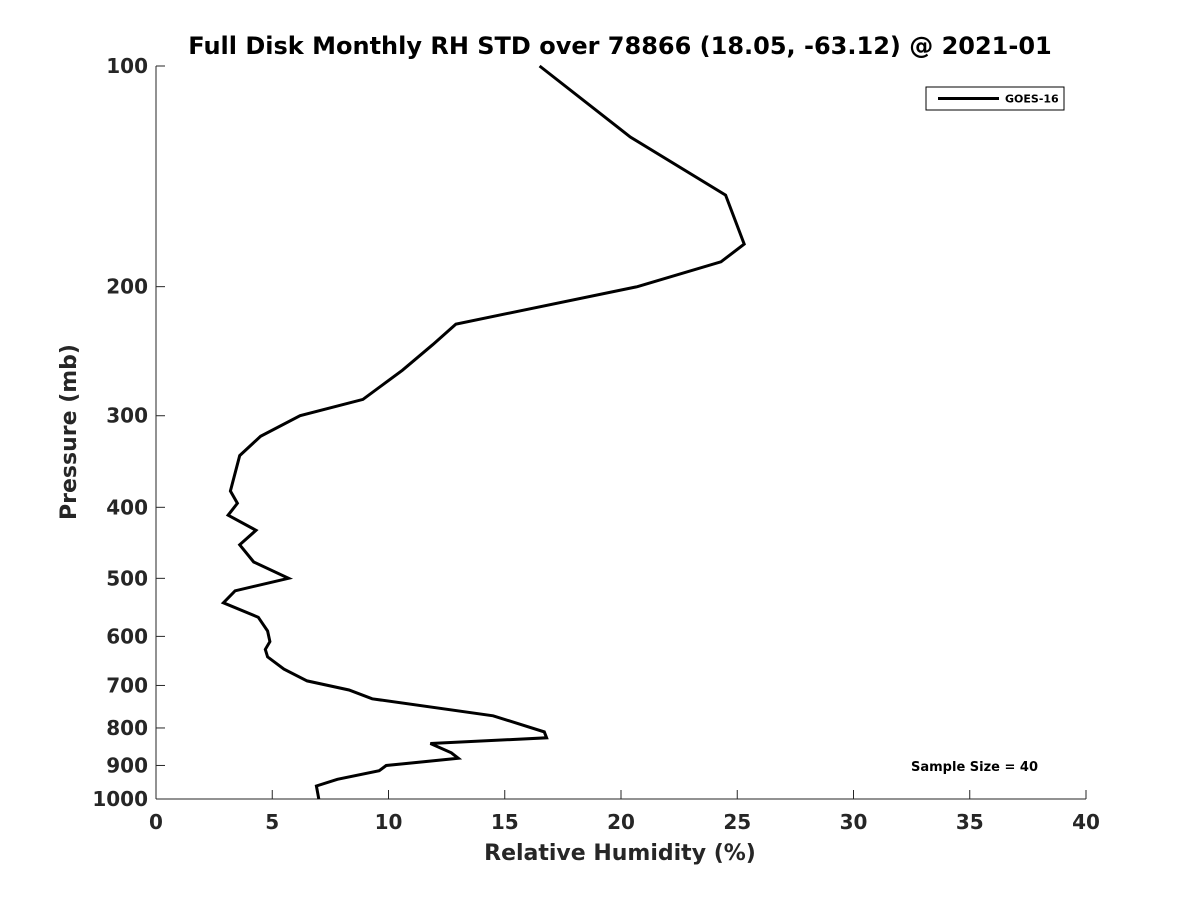 Image resolution: width=1200 pixels, height=904 pixels. What do you see at coordinates (505, 822) in the screenshot?
I see `x-tick-label: 15` at bounding box center [505, 822].